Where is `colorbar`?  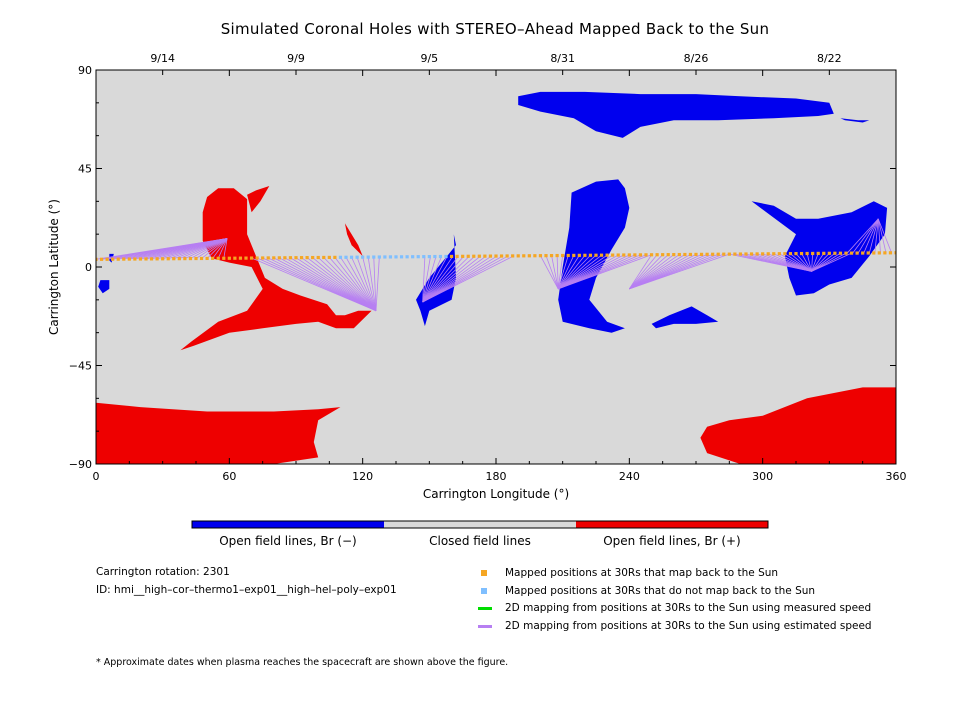 colorbar is located at coordinates (480, 524).